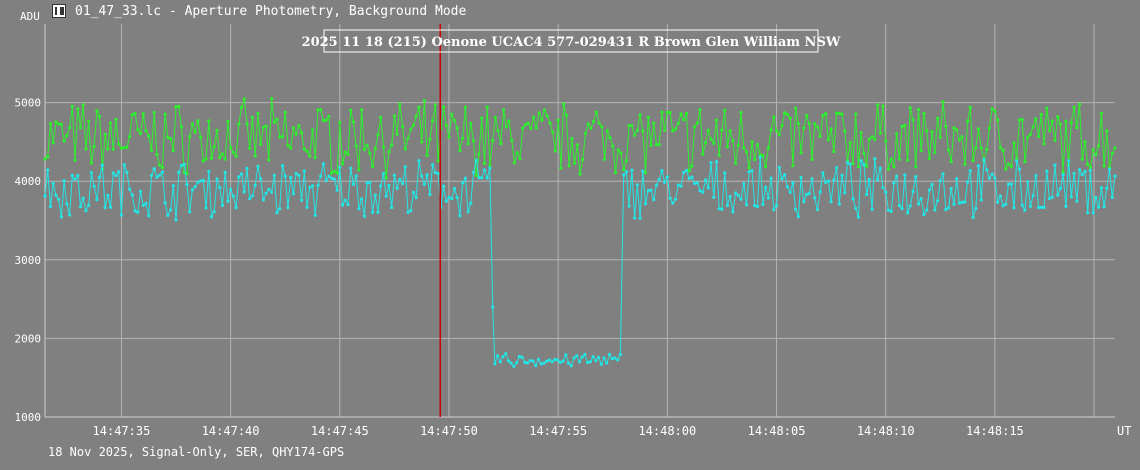 Image resolution: width=1140 pixels, height=470 pixels. I want to click on x-axis-label: UT, so click(1124, 431).